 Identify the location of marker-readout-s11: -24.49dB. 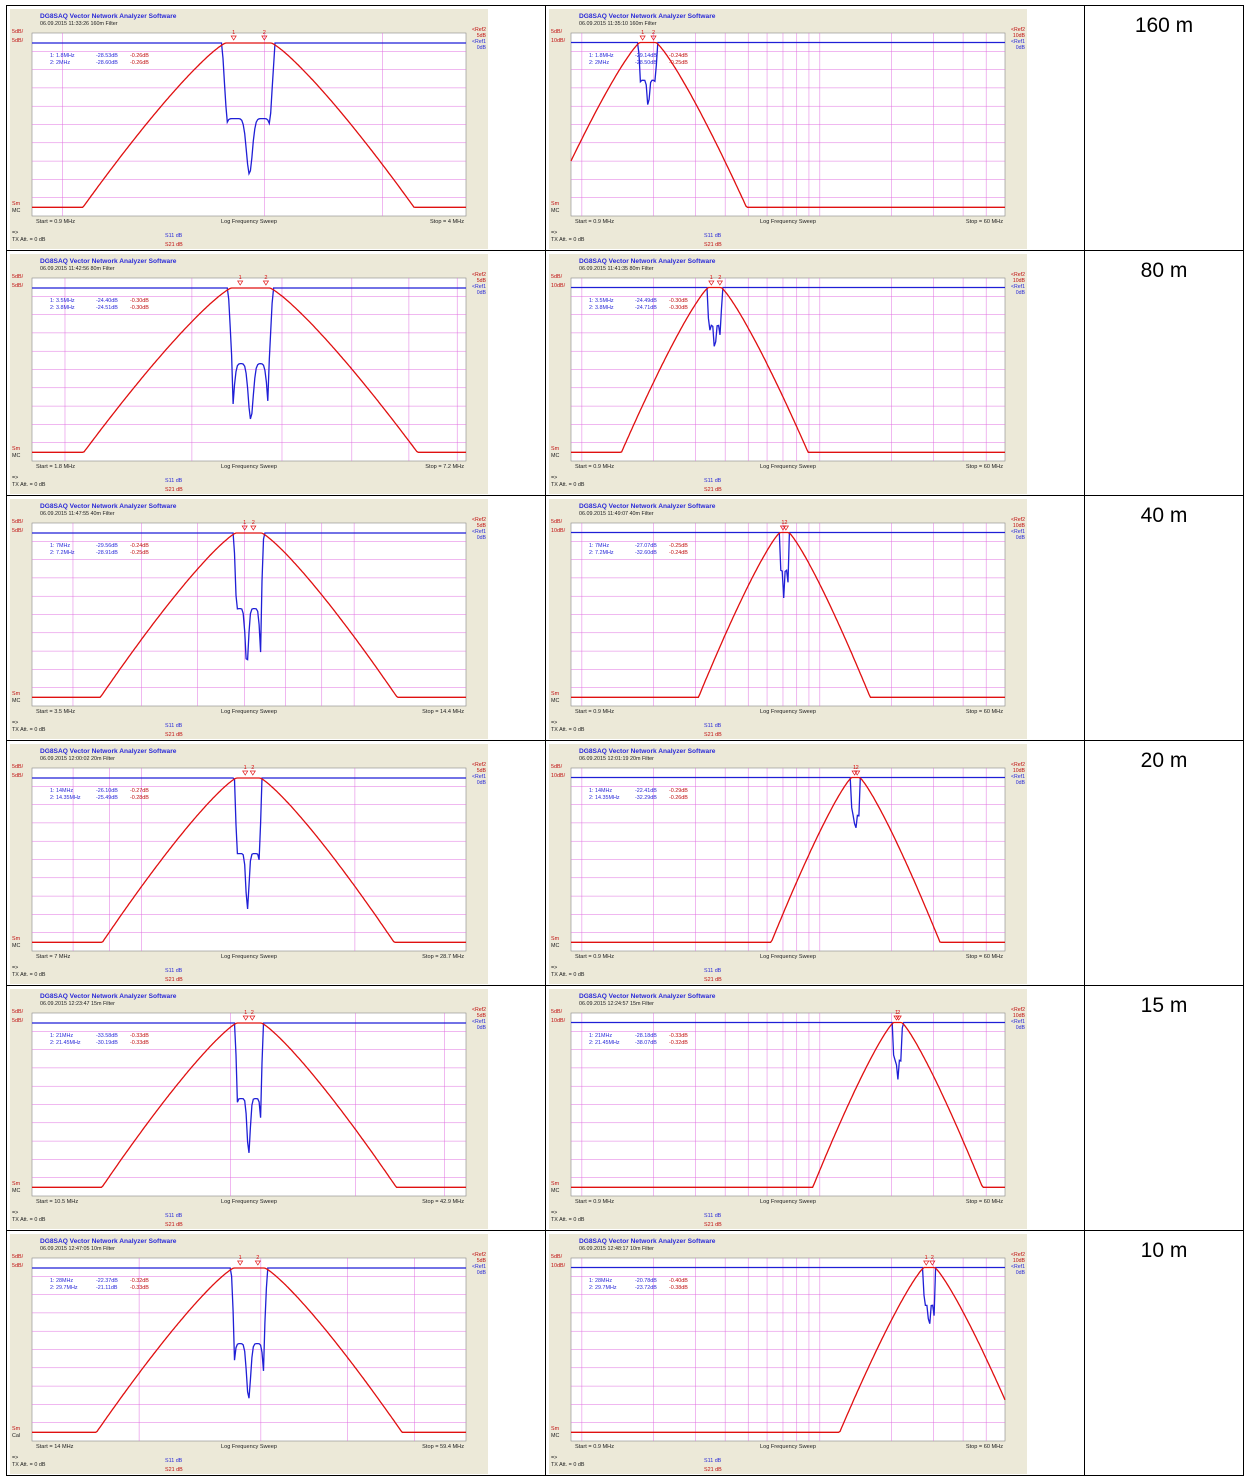
(646, 301).